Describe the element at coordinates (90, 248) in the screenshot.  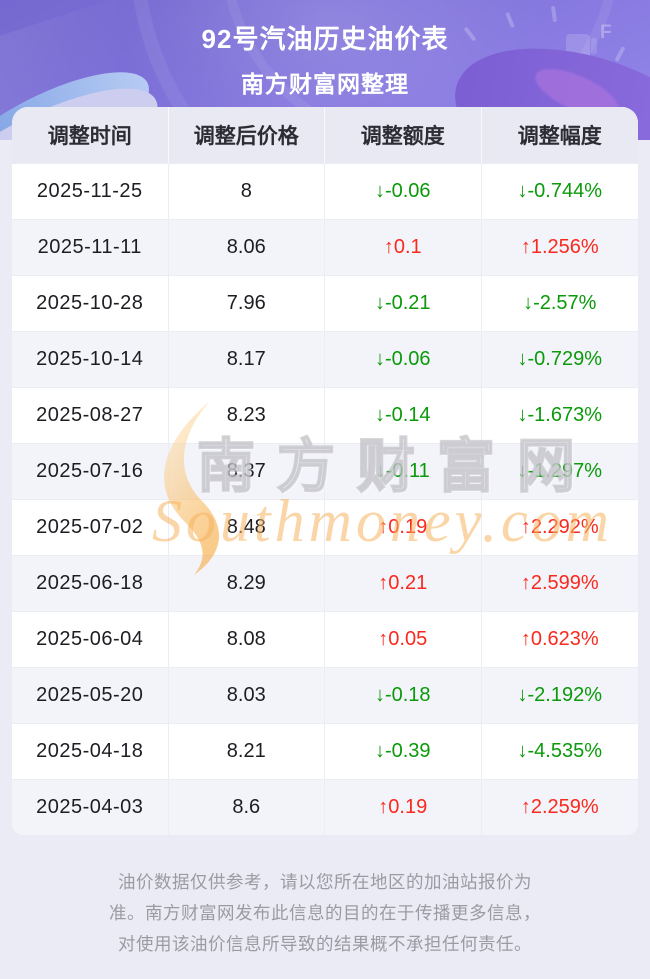
I see `cell-adjust-time: 2025-11-11` at that location.